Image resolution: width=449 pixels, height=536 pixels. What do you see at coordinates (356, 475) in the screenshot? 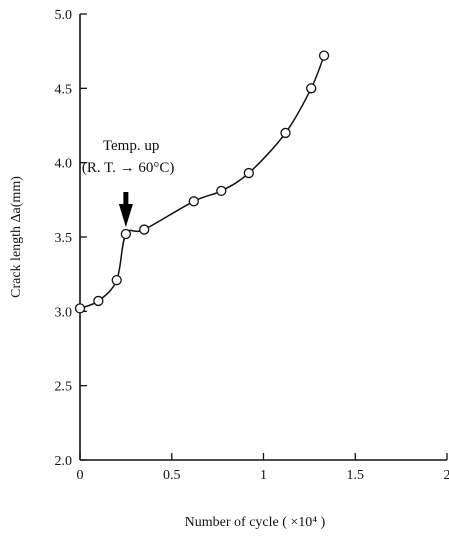
I see `x-tick-label: 1.5` at bounding box center [356, 475].